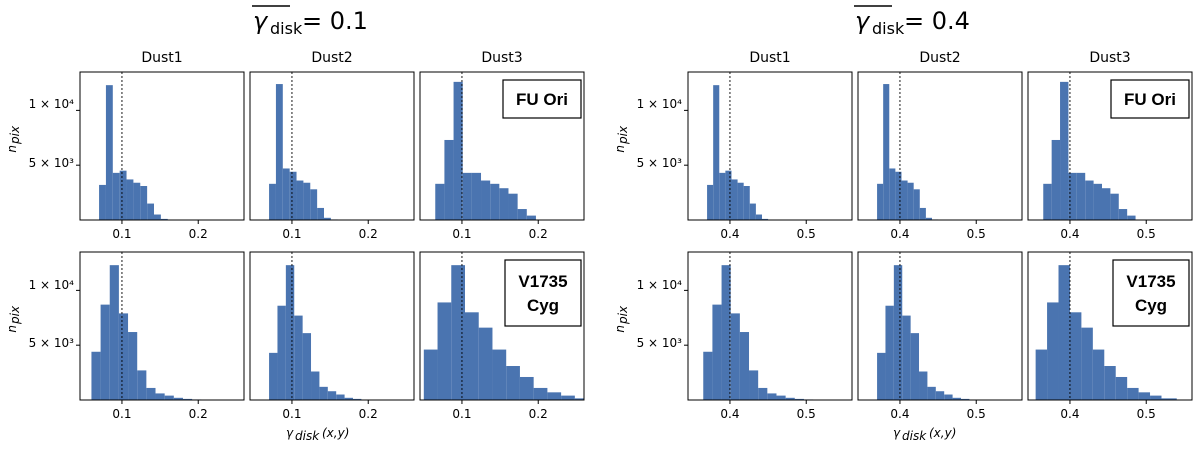 The image size is (1200, 449). I want to click on star-name-label: V1735 Cyg, so click(543, 293).